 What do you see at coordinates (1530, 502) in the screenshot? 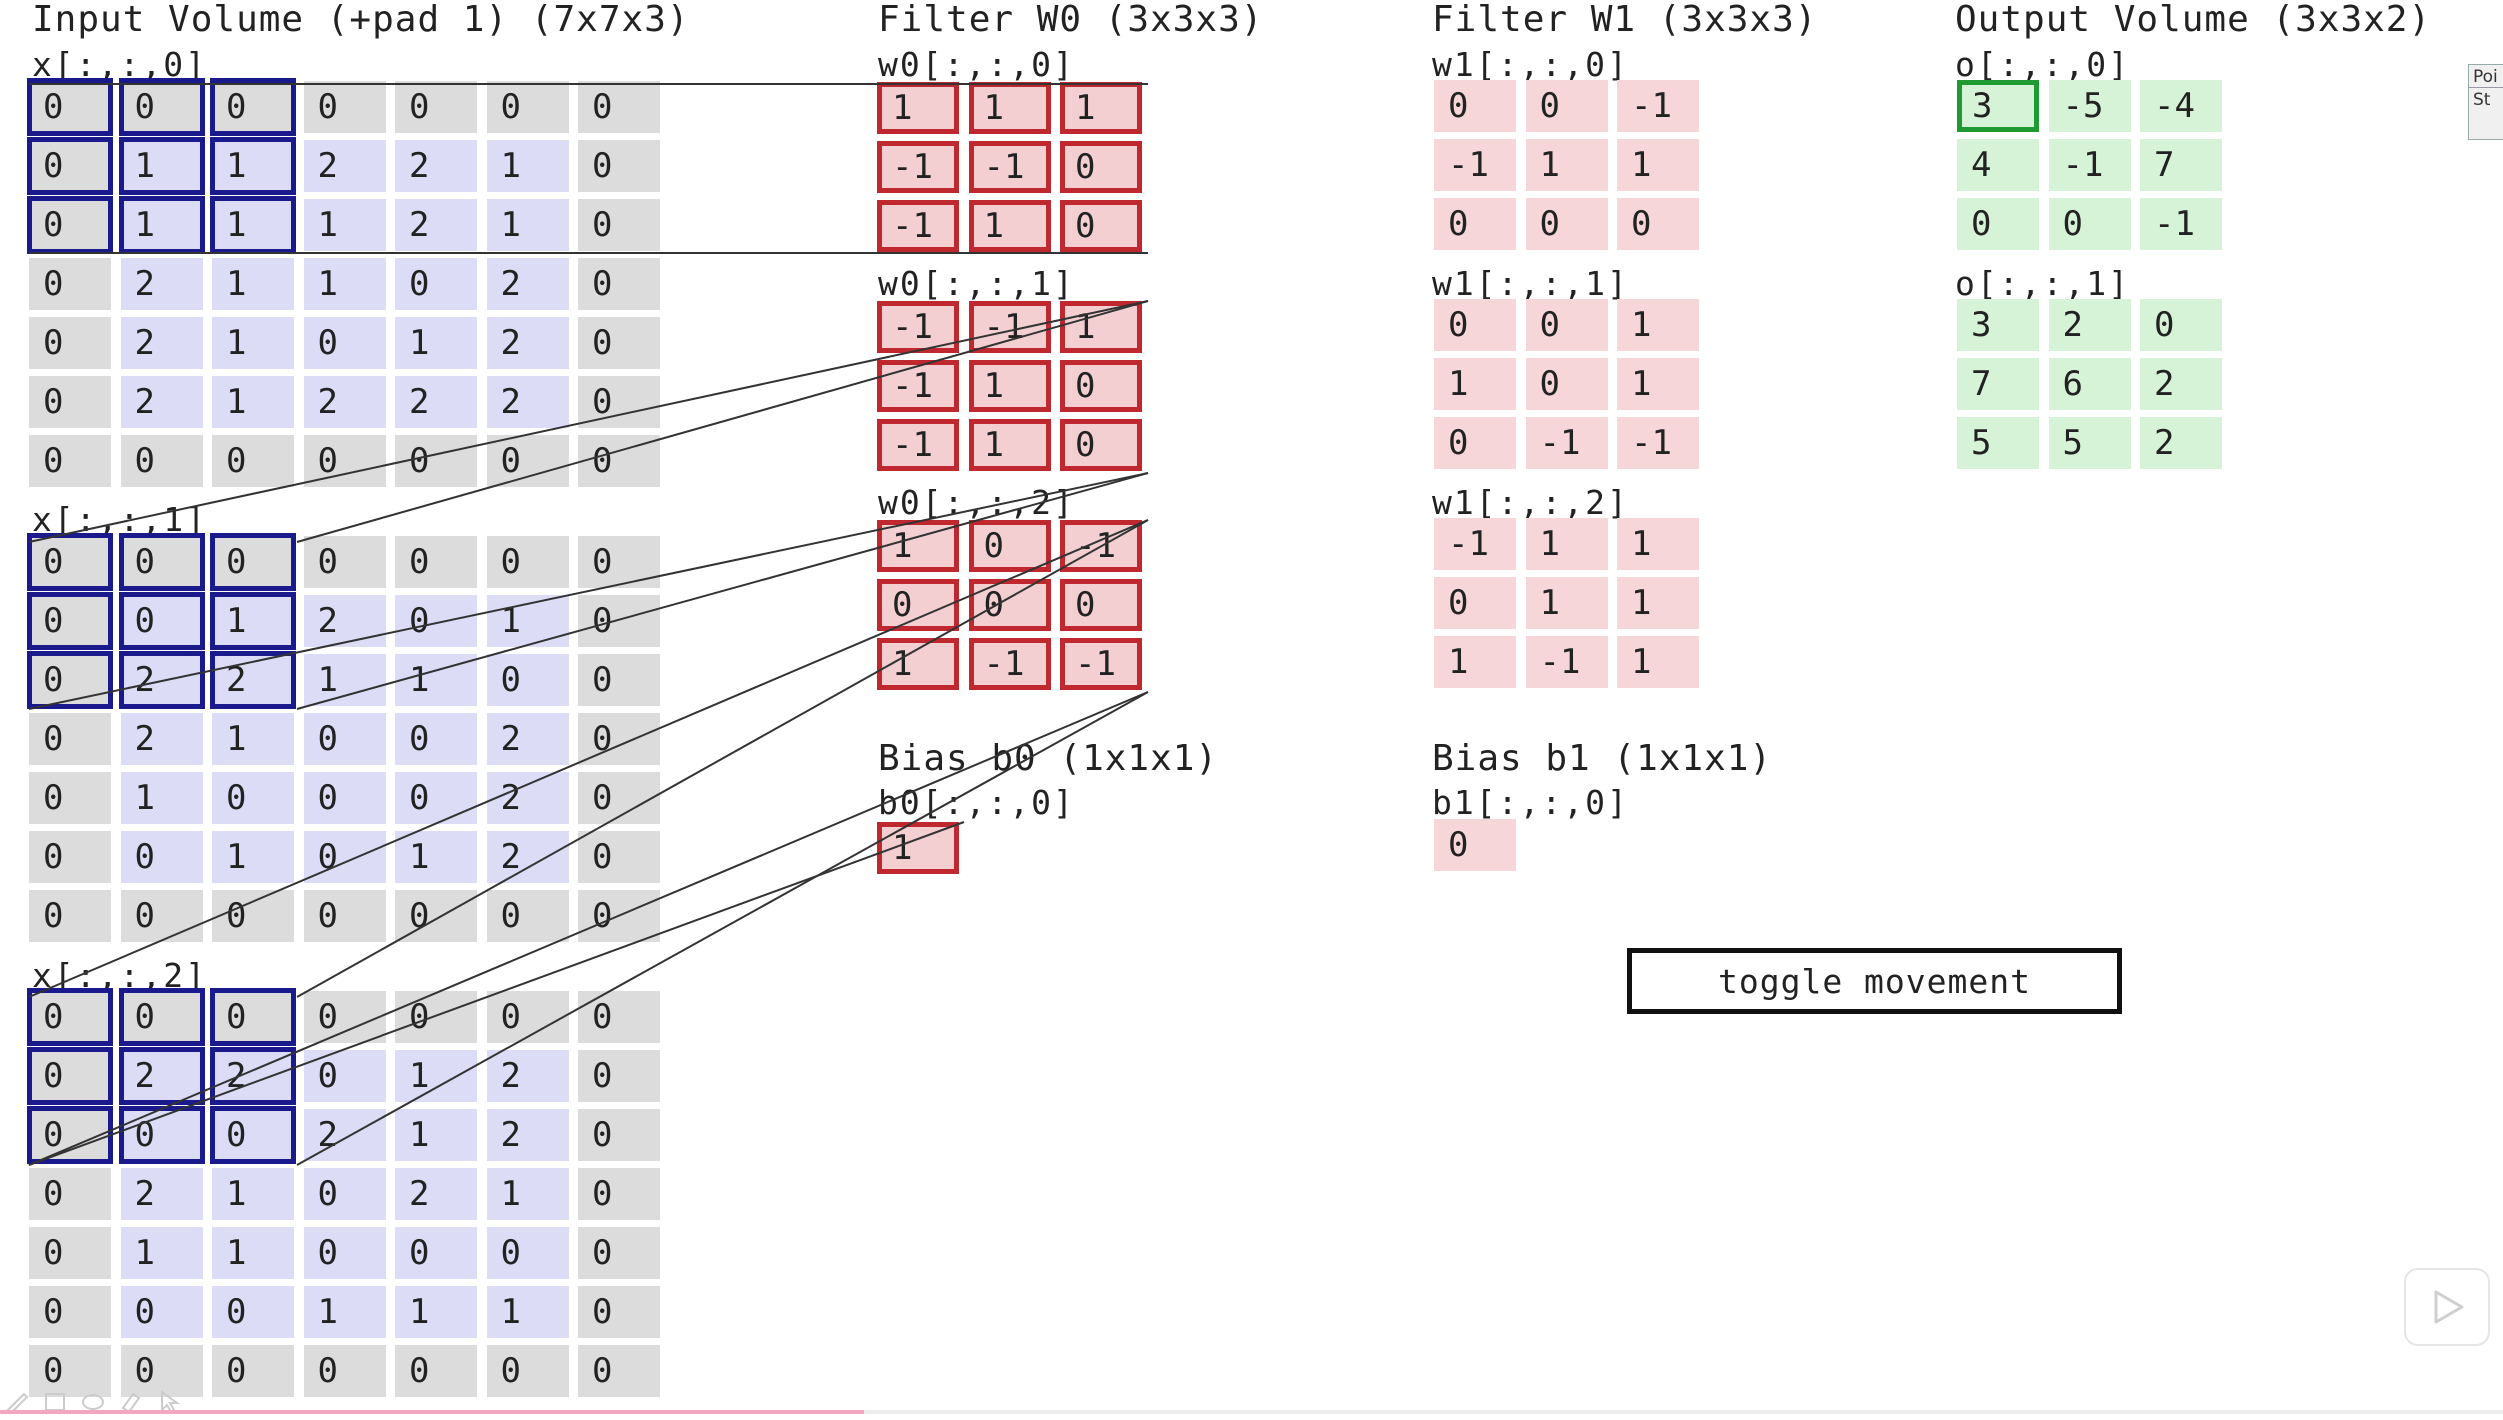
I see `w1-slice-label: w1[:,:,2]` at bounding box center [1530, 502].